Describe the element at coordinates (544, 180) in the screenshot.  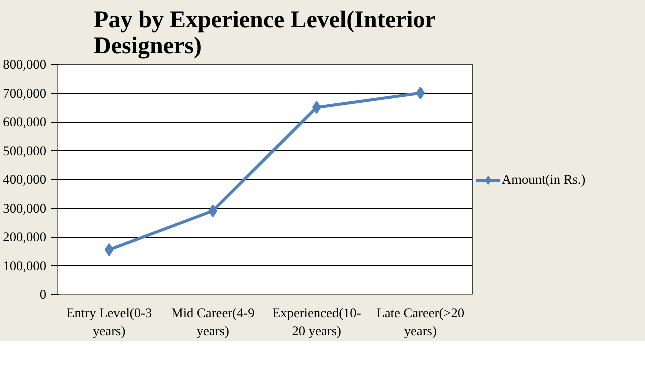
I see `legend-label: Amount(in Rs.)` at that location.